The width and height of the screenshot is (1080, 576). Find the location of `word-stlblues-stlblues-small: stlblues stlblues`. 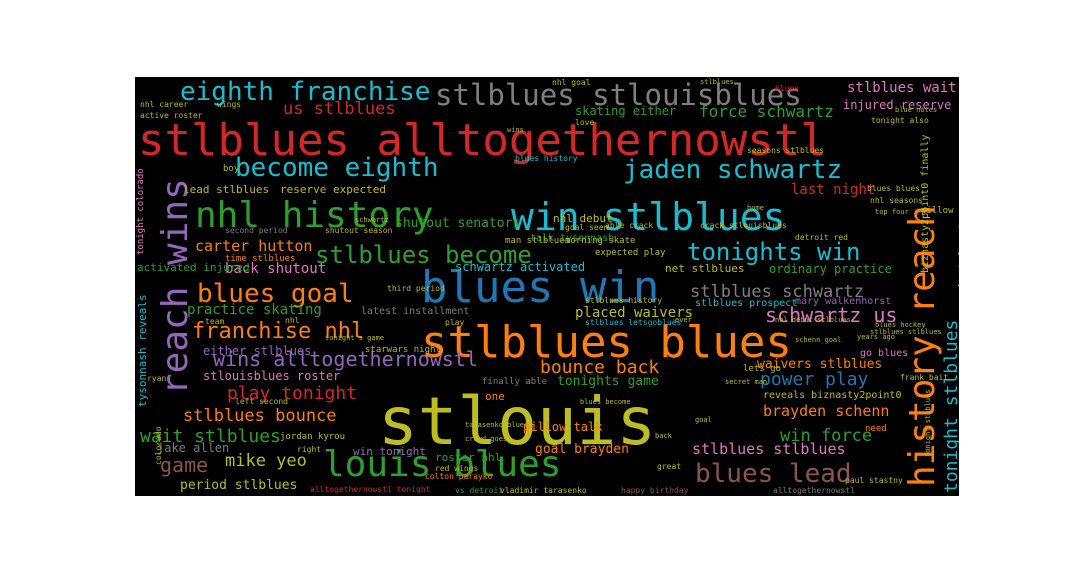

word-stlblues-stlblues-small: stlblues stlblues is located at coordinates (906, 332).